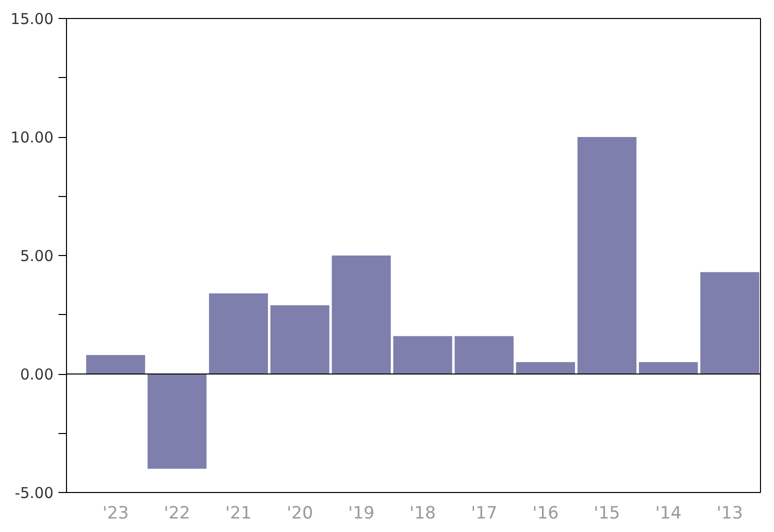 The width and height of the screenshot is (774, 532). I want to click on x-tick-label: '23, so click(115, 514).